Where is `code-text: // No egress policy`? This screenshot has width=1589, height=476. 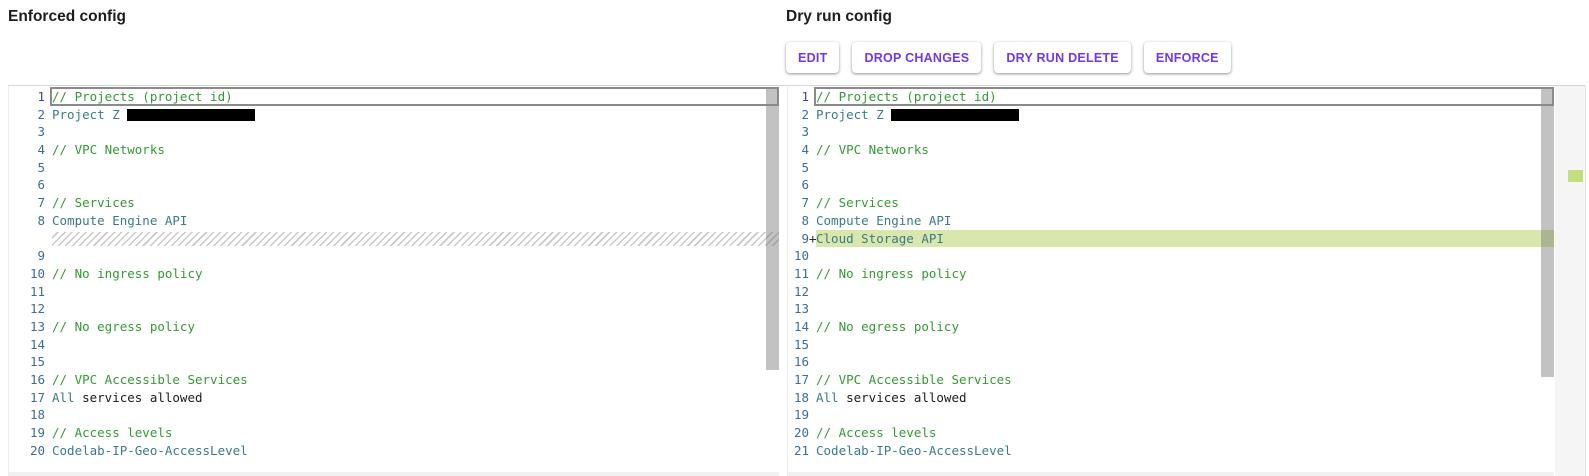 code-text: // No egress policy is located at coordinates (415, 327).